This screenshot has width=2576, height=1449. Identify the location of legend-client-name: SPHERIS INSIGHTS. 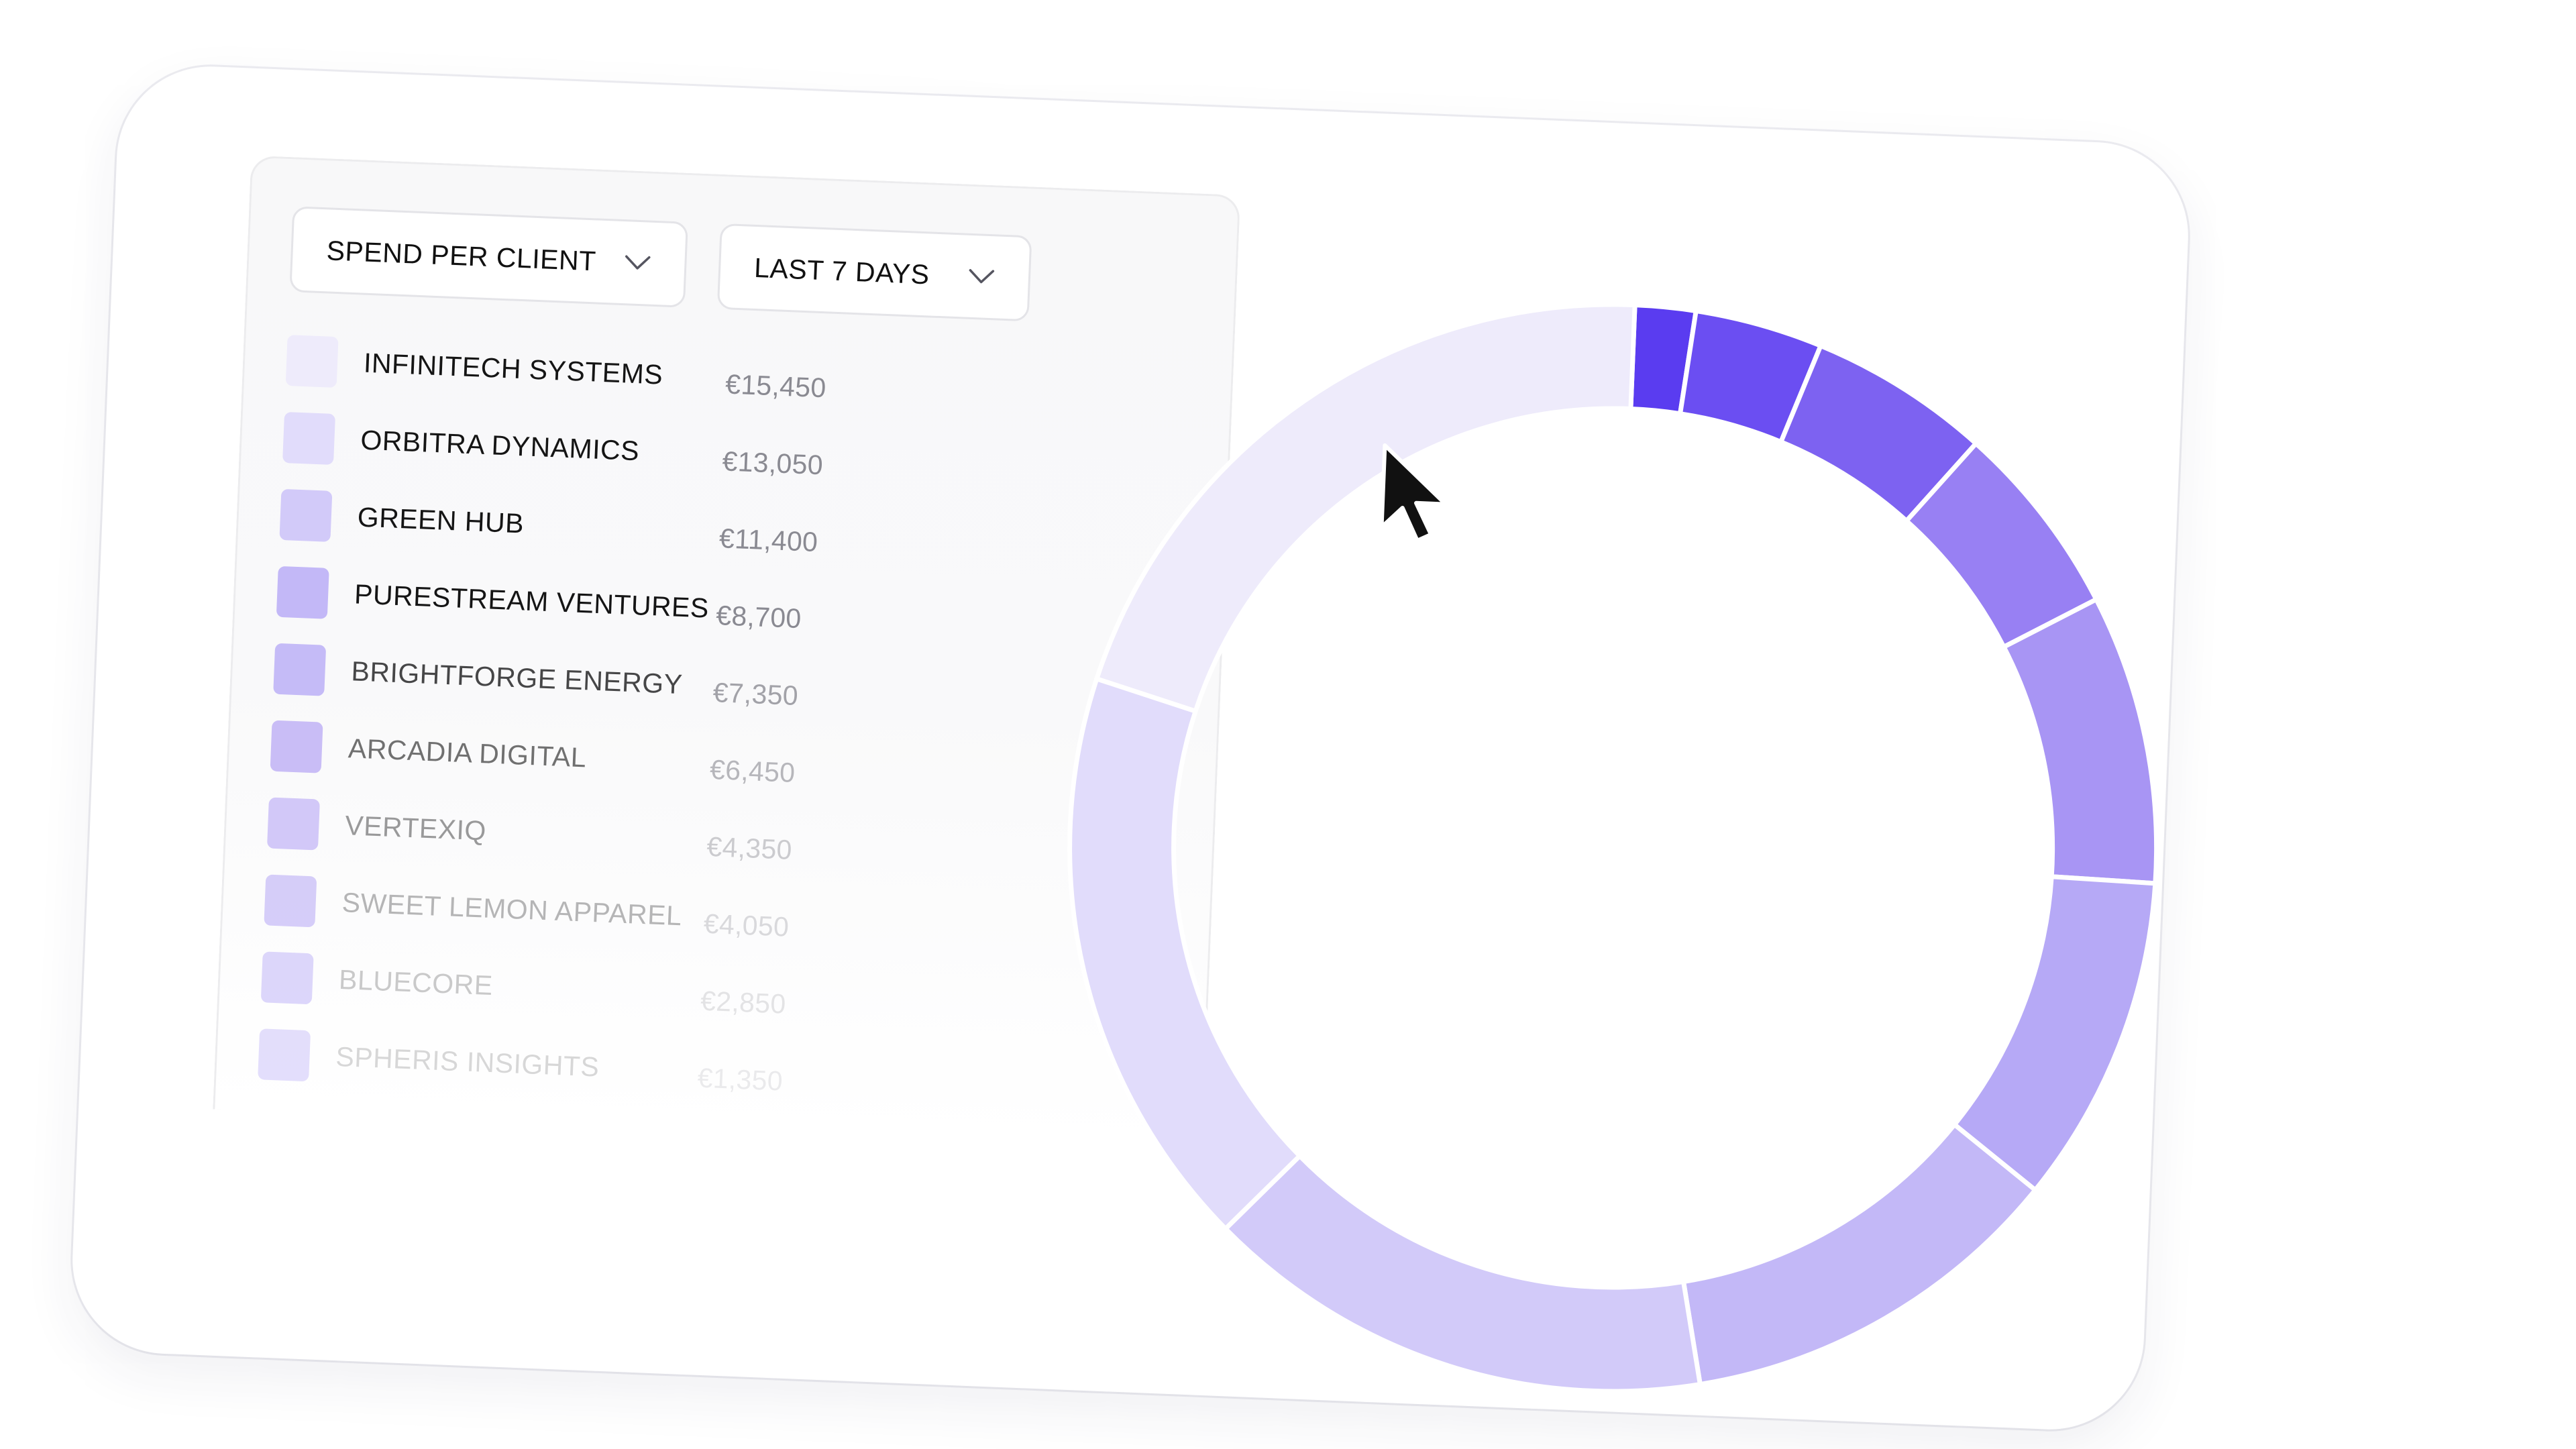
(467, 1061).